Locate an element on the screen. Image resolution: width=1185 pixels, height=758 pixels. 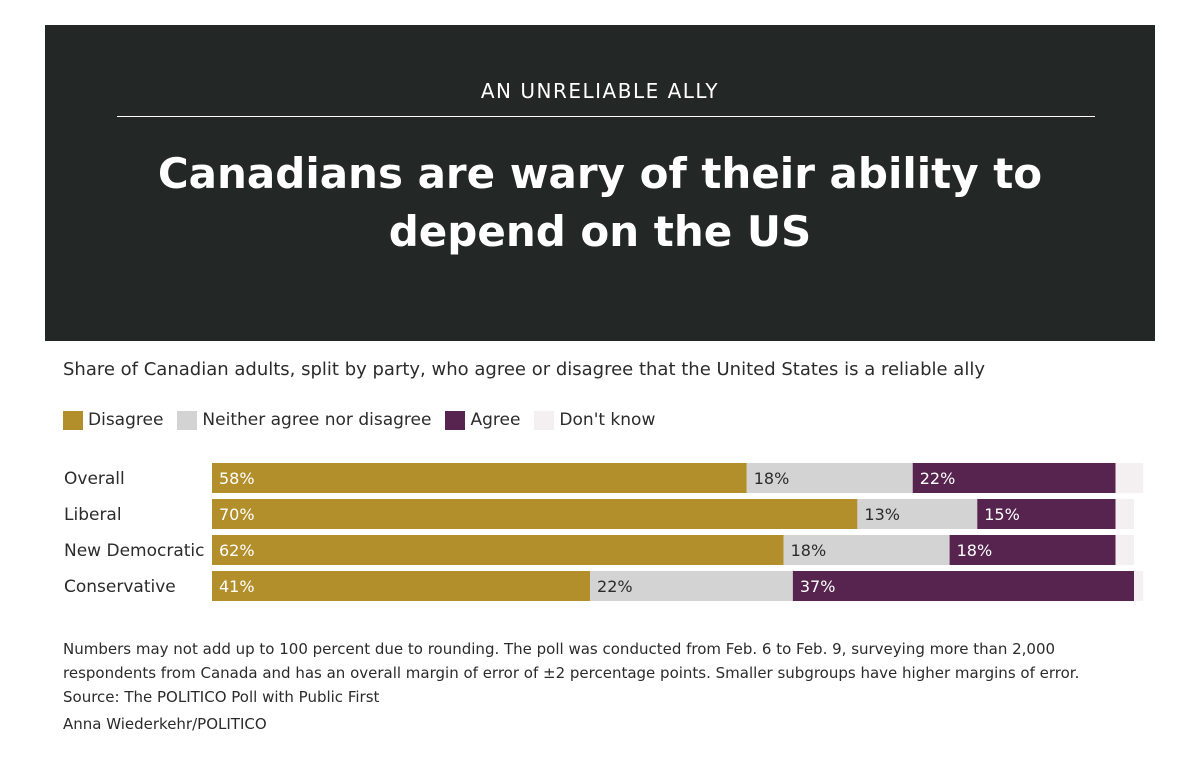
legend-item-agree: Agree is located at coordinates (482, 420).